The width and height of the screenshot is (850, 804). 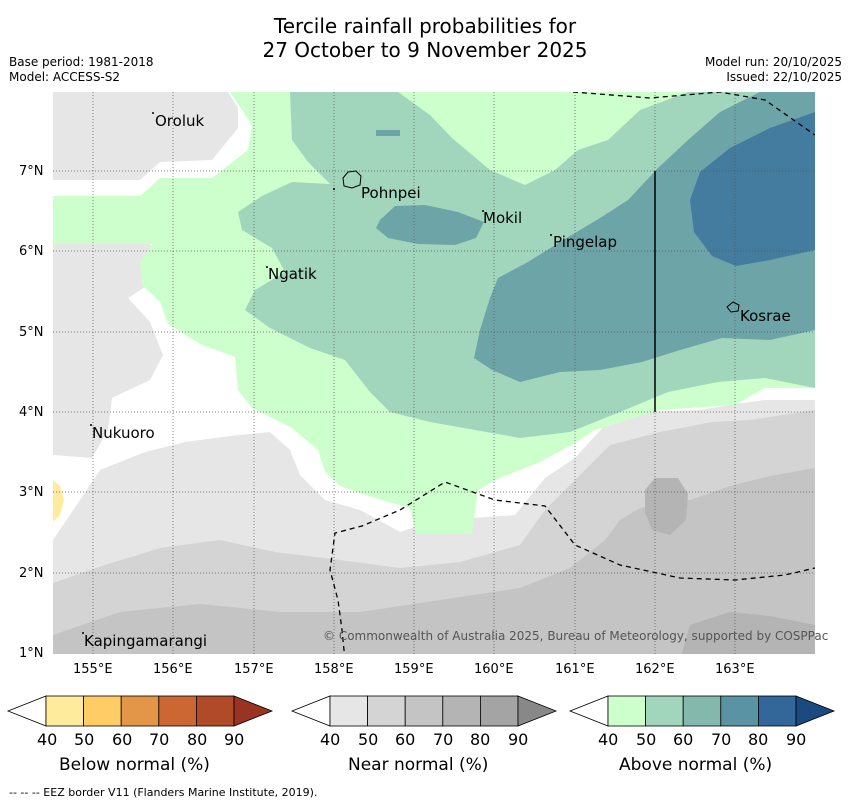 What do you see at coordinates (173, 669) in the screenshot?
I see `lon-tick-156e: 156°E` at bounding box center [173, 669].